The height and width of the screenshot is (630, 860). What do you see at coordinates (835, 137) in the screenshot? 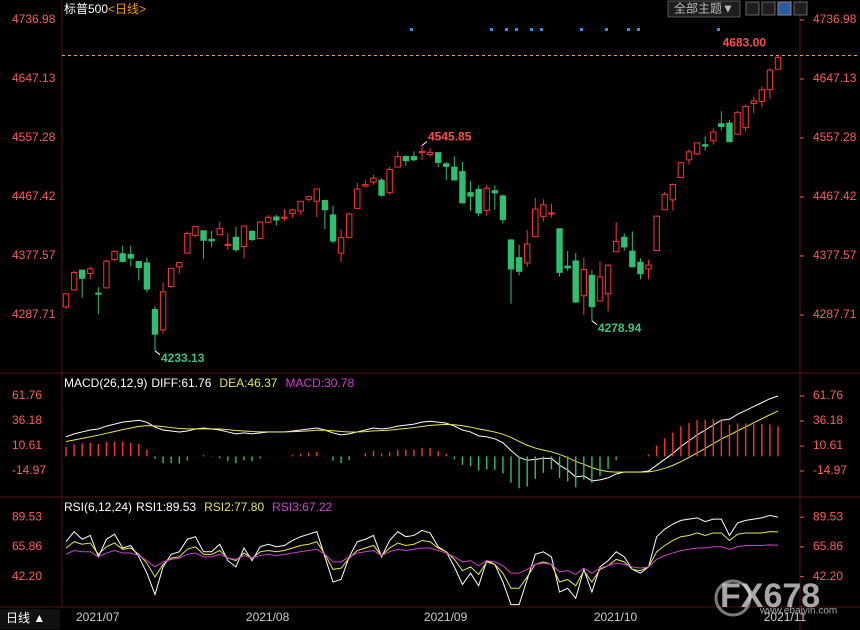
I see `y-tick-label: 4557.28` at bounding box center [835, 137].